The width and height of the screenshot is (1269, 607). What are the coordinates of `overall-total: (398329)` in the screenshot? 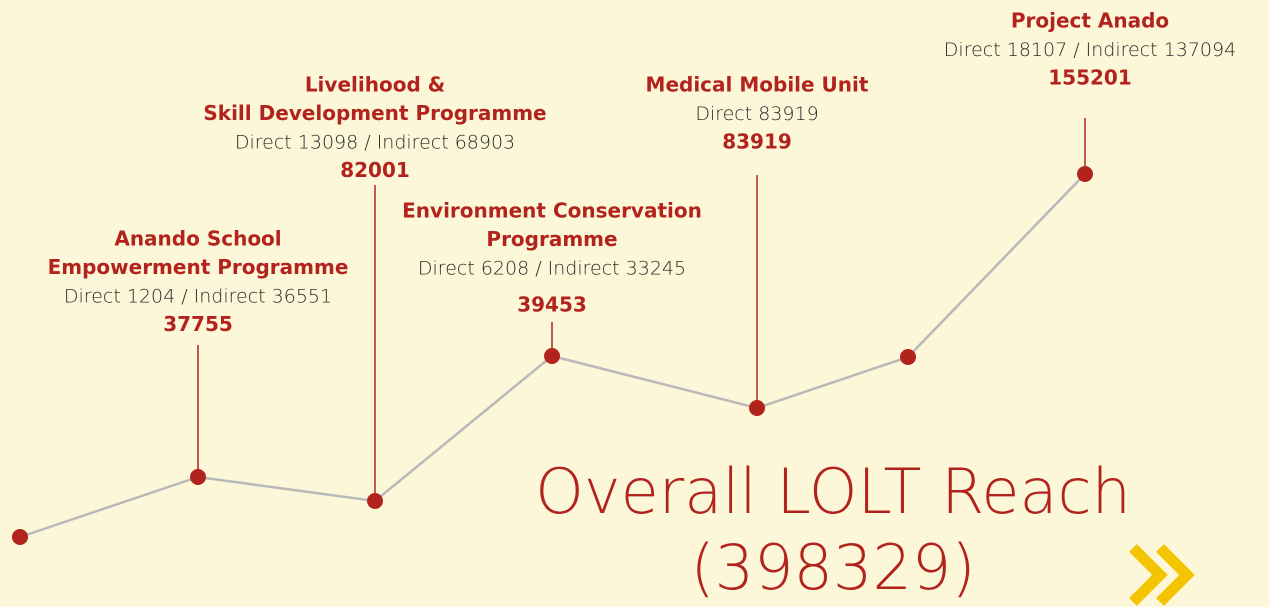 It's located at (832, 567).